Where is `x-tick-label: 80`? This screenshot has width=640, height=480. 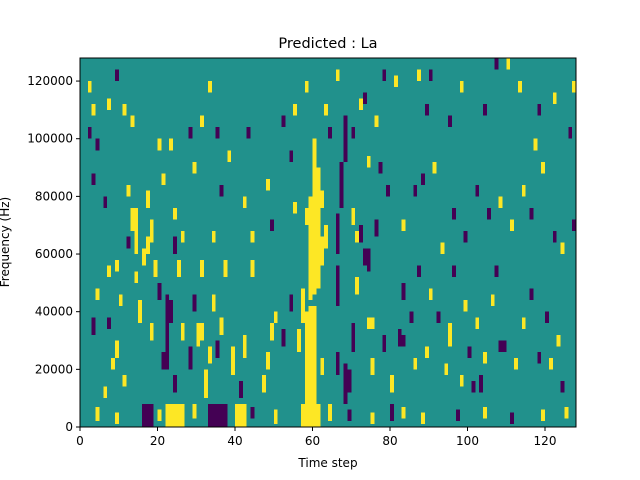 x-tick-label: 80 is located at coordinates (389, 441).